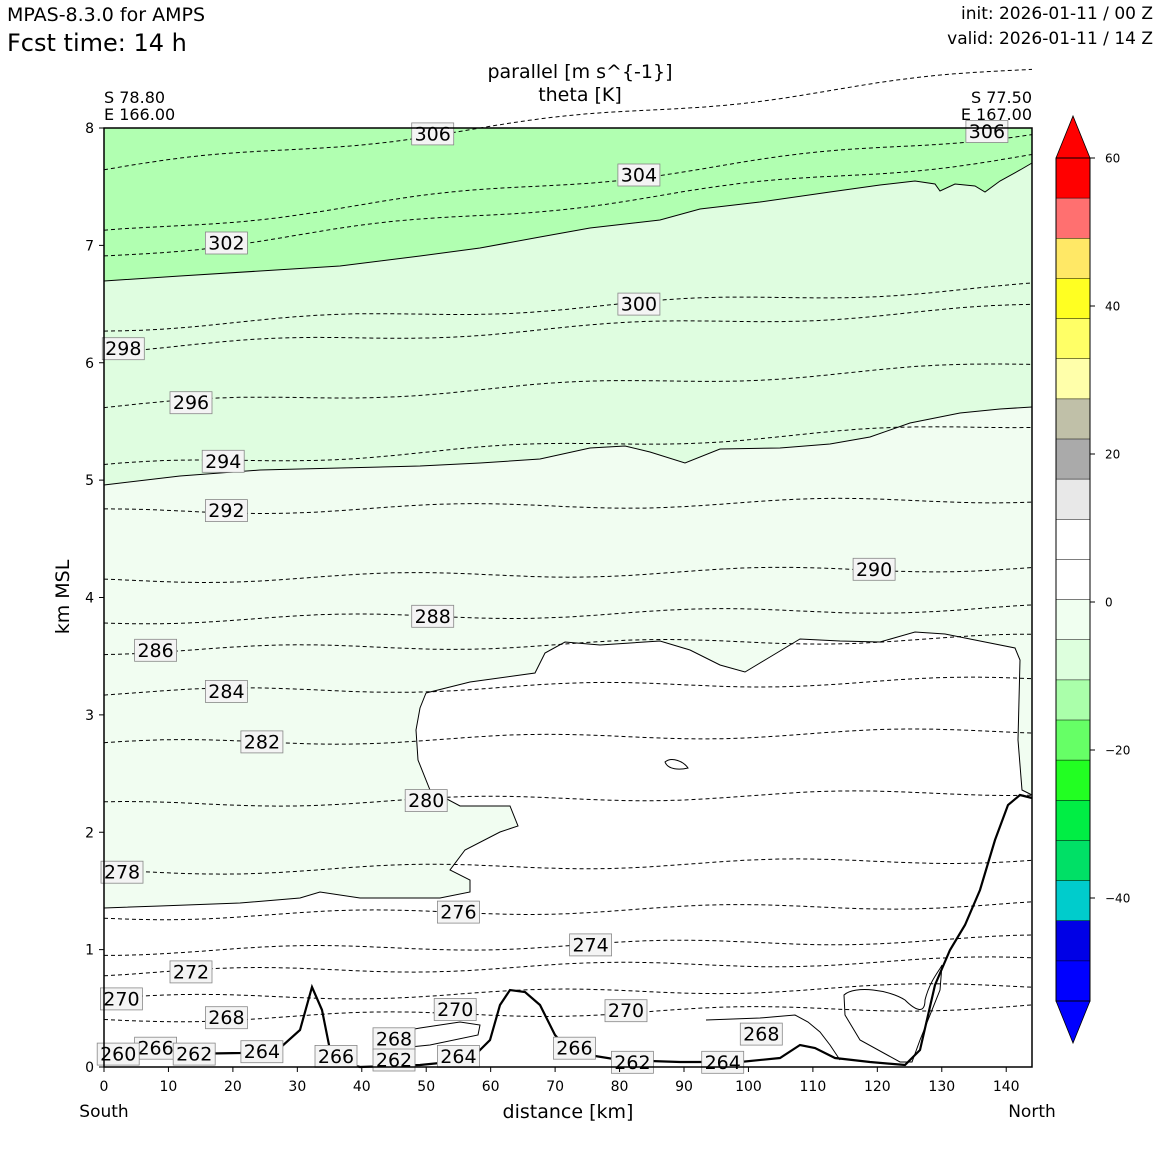  I want to click on theta-label-text: 280, so click(426, 801).